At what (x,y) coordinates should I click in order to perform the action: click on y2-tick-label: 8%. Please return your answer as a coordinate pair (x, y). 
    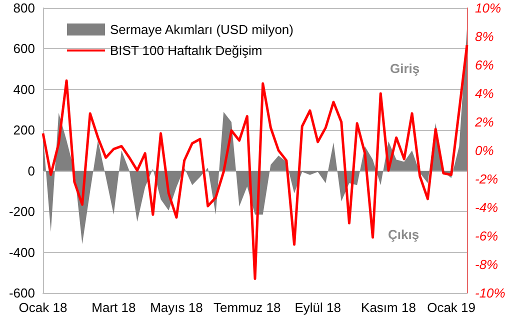
    Looking at the image, I should click on (484, 36).